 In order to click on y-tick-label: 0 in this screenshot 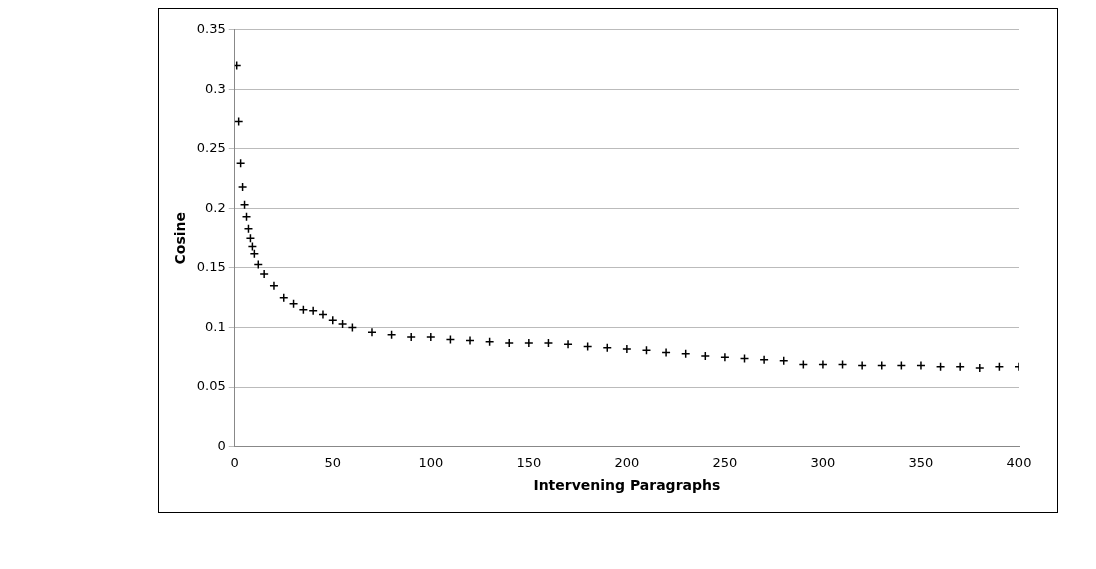, I will do `click(221, 445)`.